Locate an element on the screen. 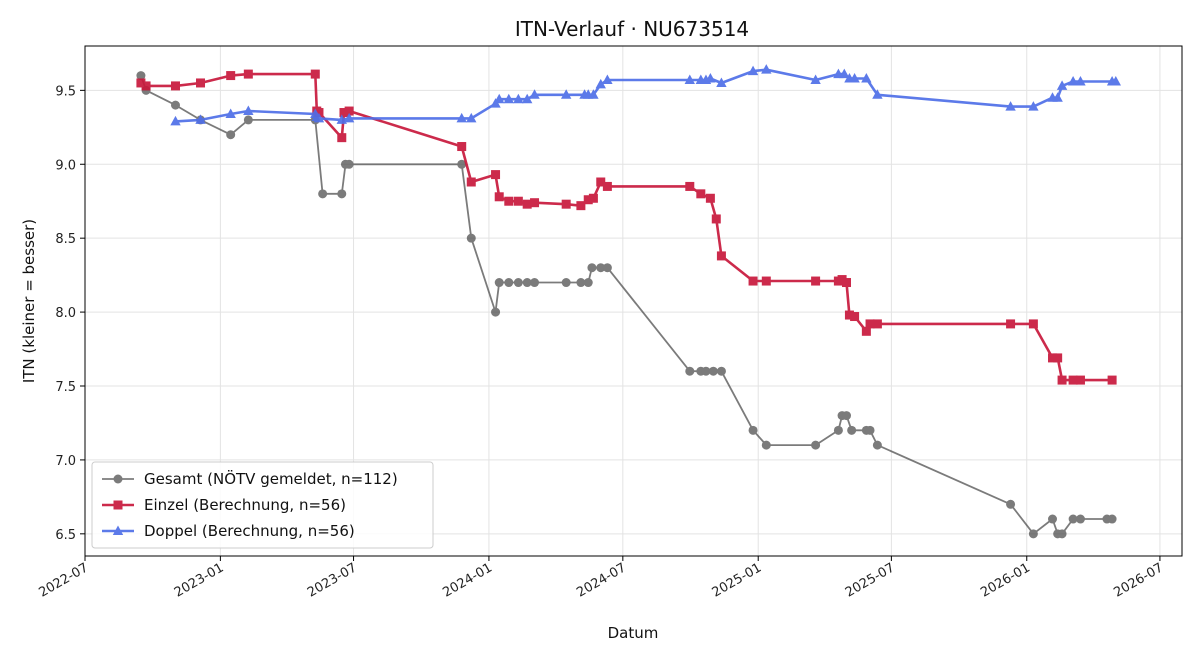 The image size is (1200, 660). x-axis-label: Datum is located at coordinates (633, 633).